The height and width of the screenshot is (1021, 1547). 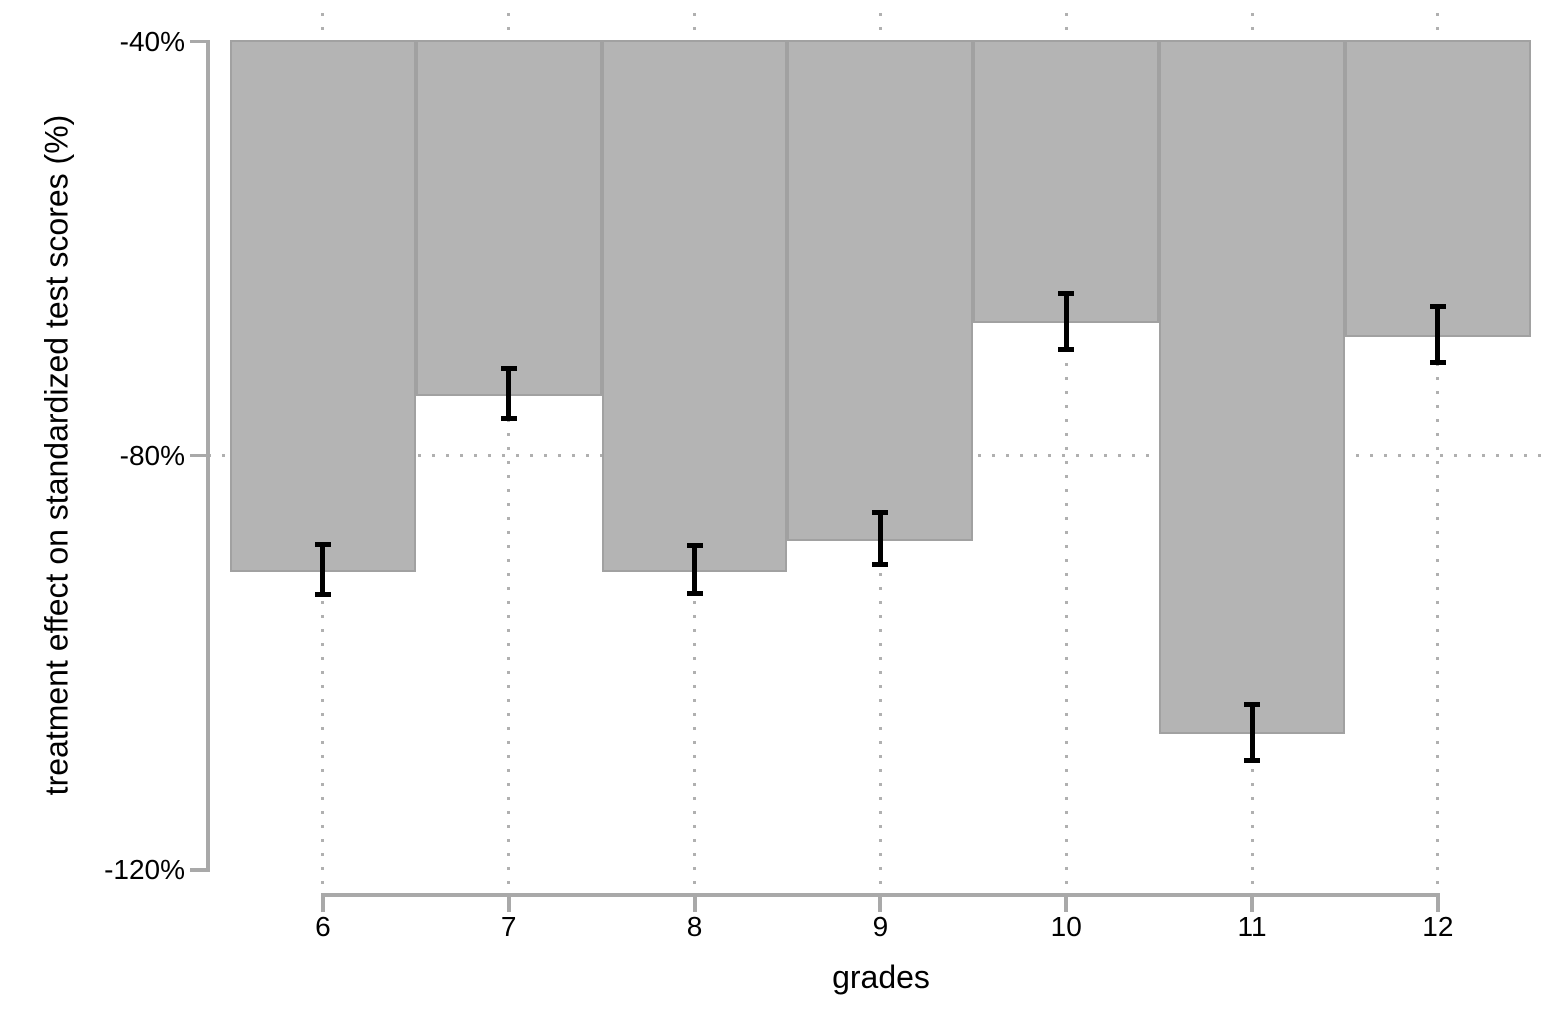 What do you see at coordinates (1438, 926) in the screenshot?
I see `x-tick-label-grade-12: 12` at bounding box center [1438, 926].